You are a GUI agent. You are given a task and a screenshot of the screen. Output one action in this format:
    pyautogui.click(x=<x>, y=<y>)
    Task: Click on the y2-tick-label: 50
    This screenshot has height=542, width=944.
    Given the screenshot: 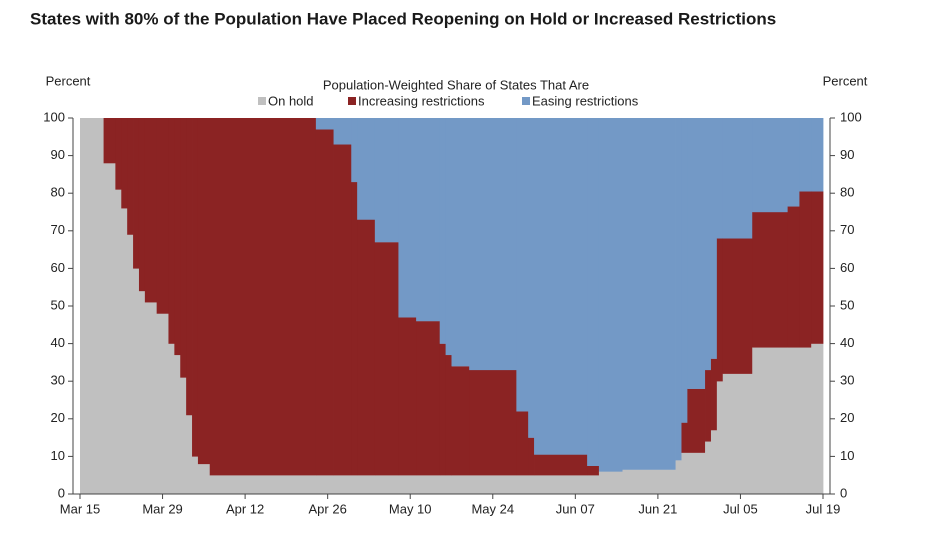 What is the action you would take?
    pyautogui.click(x=847, y=304)
    